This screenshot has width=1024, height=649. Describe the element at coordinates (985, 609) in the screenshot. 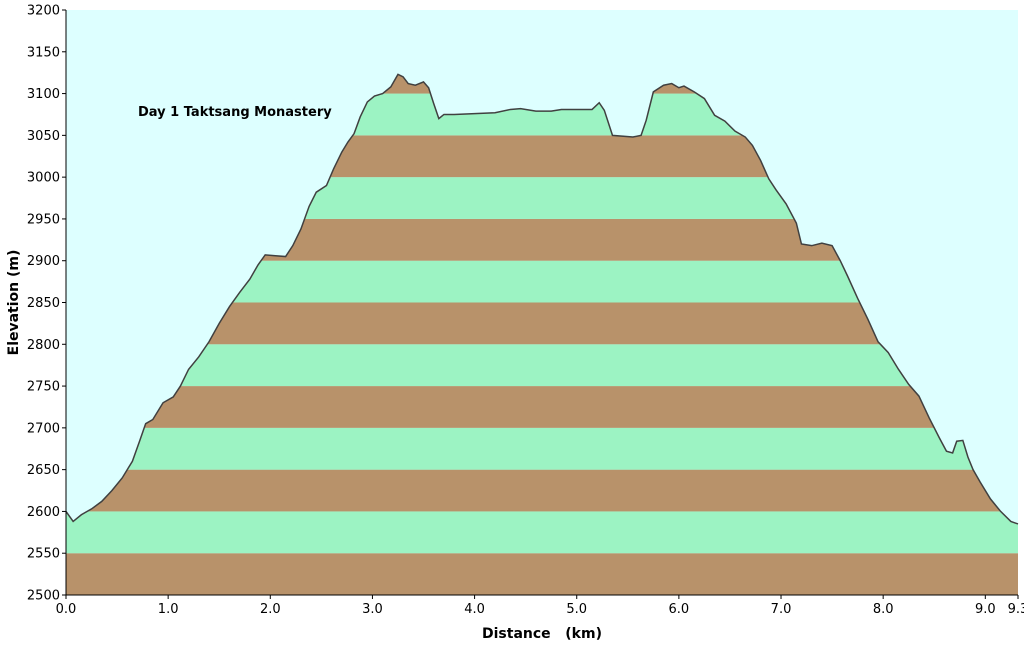

I see `x-tick-label: 9.0` at that location.